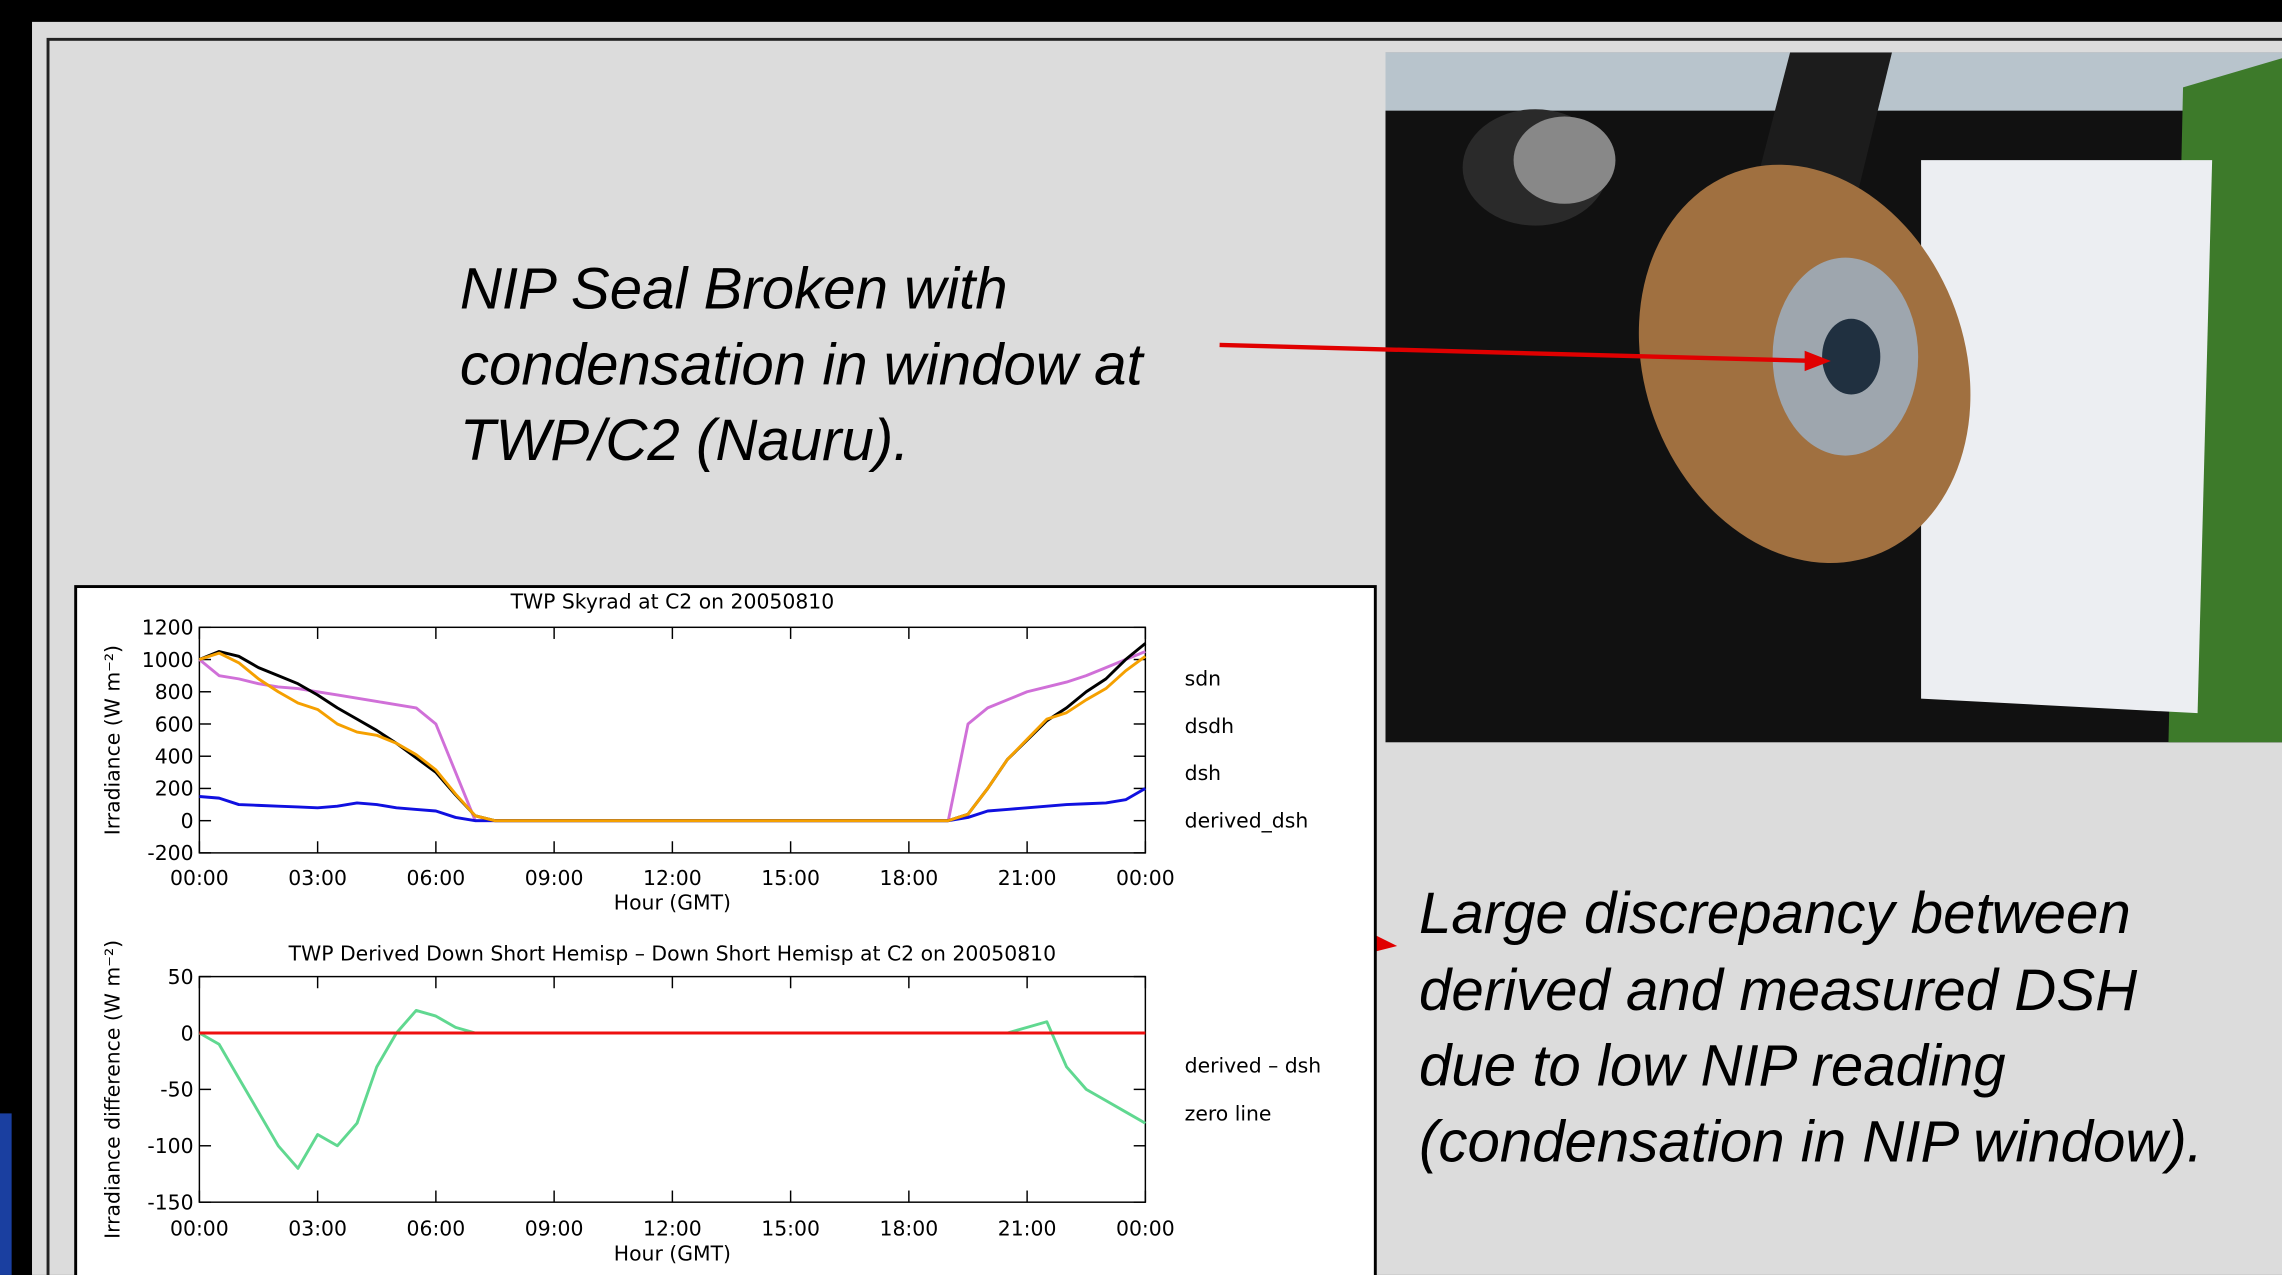 This screenshot has width=2282, height=1275. What do you see at coordinates (672, 737) in the screenshot?
I see `series-line` at bounding box center [672, 737].